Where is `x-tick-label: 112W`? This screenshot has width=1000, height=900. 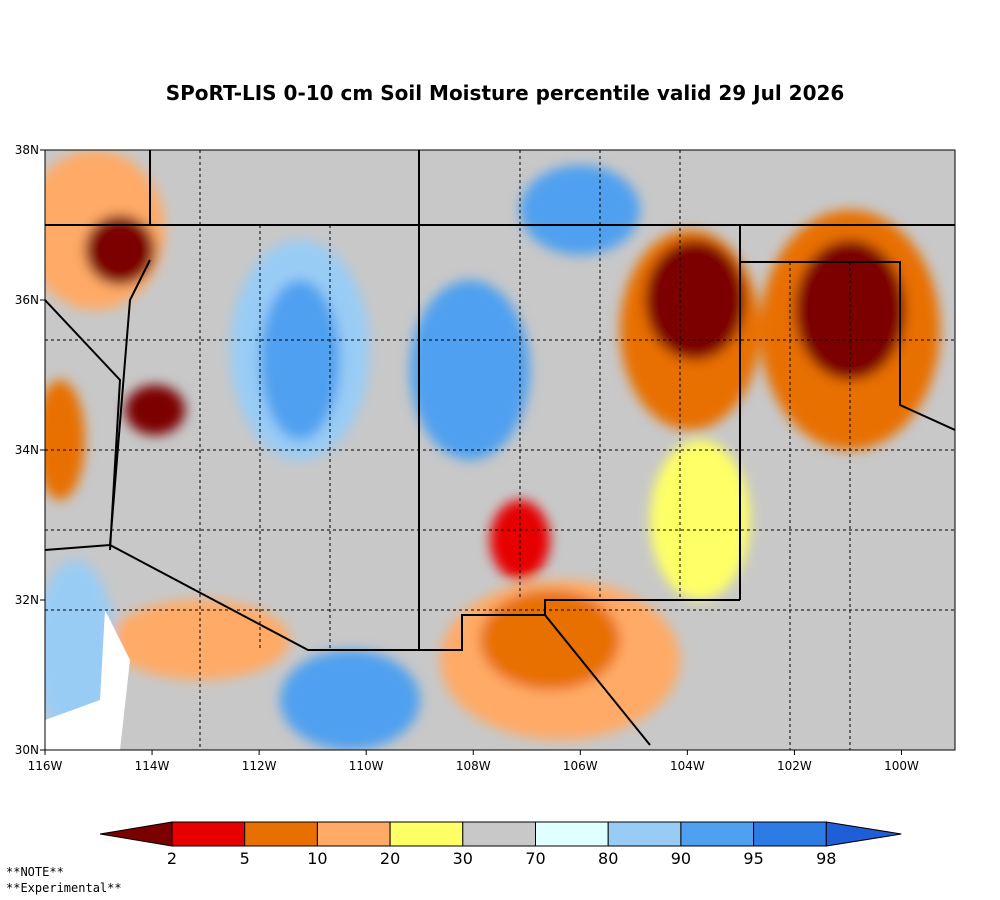
x-tick-label: 112W is located at coordinates (259, 766).